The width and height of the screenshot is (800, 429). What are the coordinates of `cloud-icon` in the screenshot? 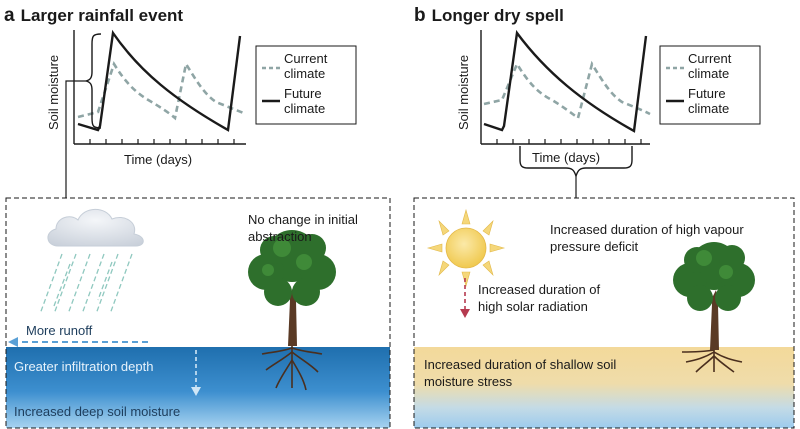 It's located at (95, 227).